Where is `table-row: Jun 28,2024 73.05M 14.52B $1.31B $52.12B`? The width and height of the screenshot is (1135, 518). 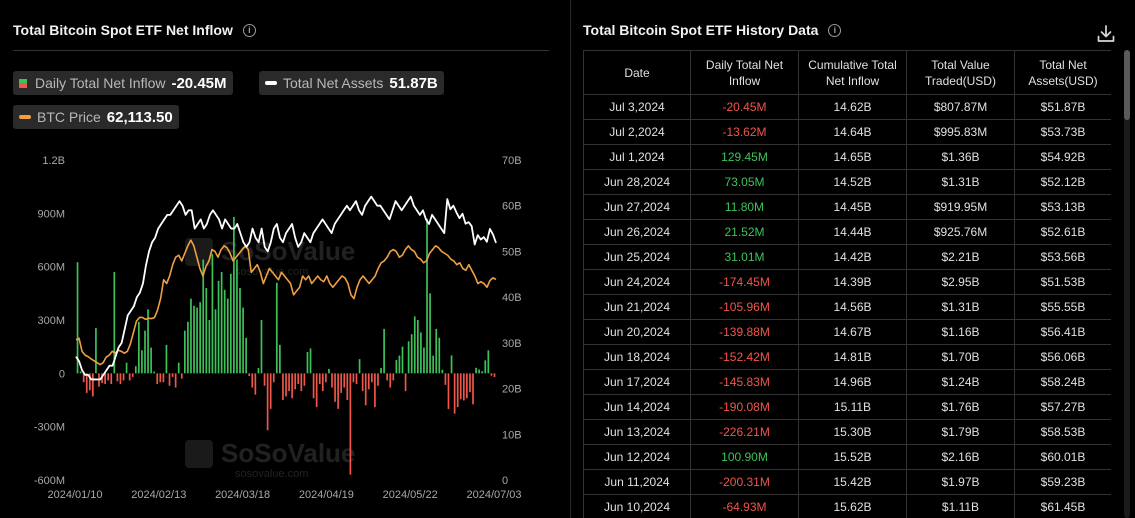 table-row: Jun 28,2024 73.05M 14.52B $1.31B $52.12B is located at coordinates (847, 182).